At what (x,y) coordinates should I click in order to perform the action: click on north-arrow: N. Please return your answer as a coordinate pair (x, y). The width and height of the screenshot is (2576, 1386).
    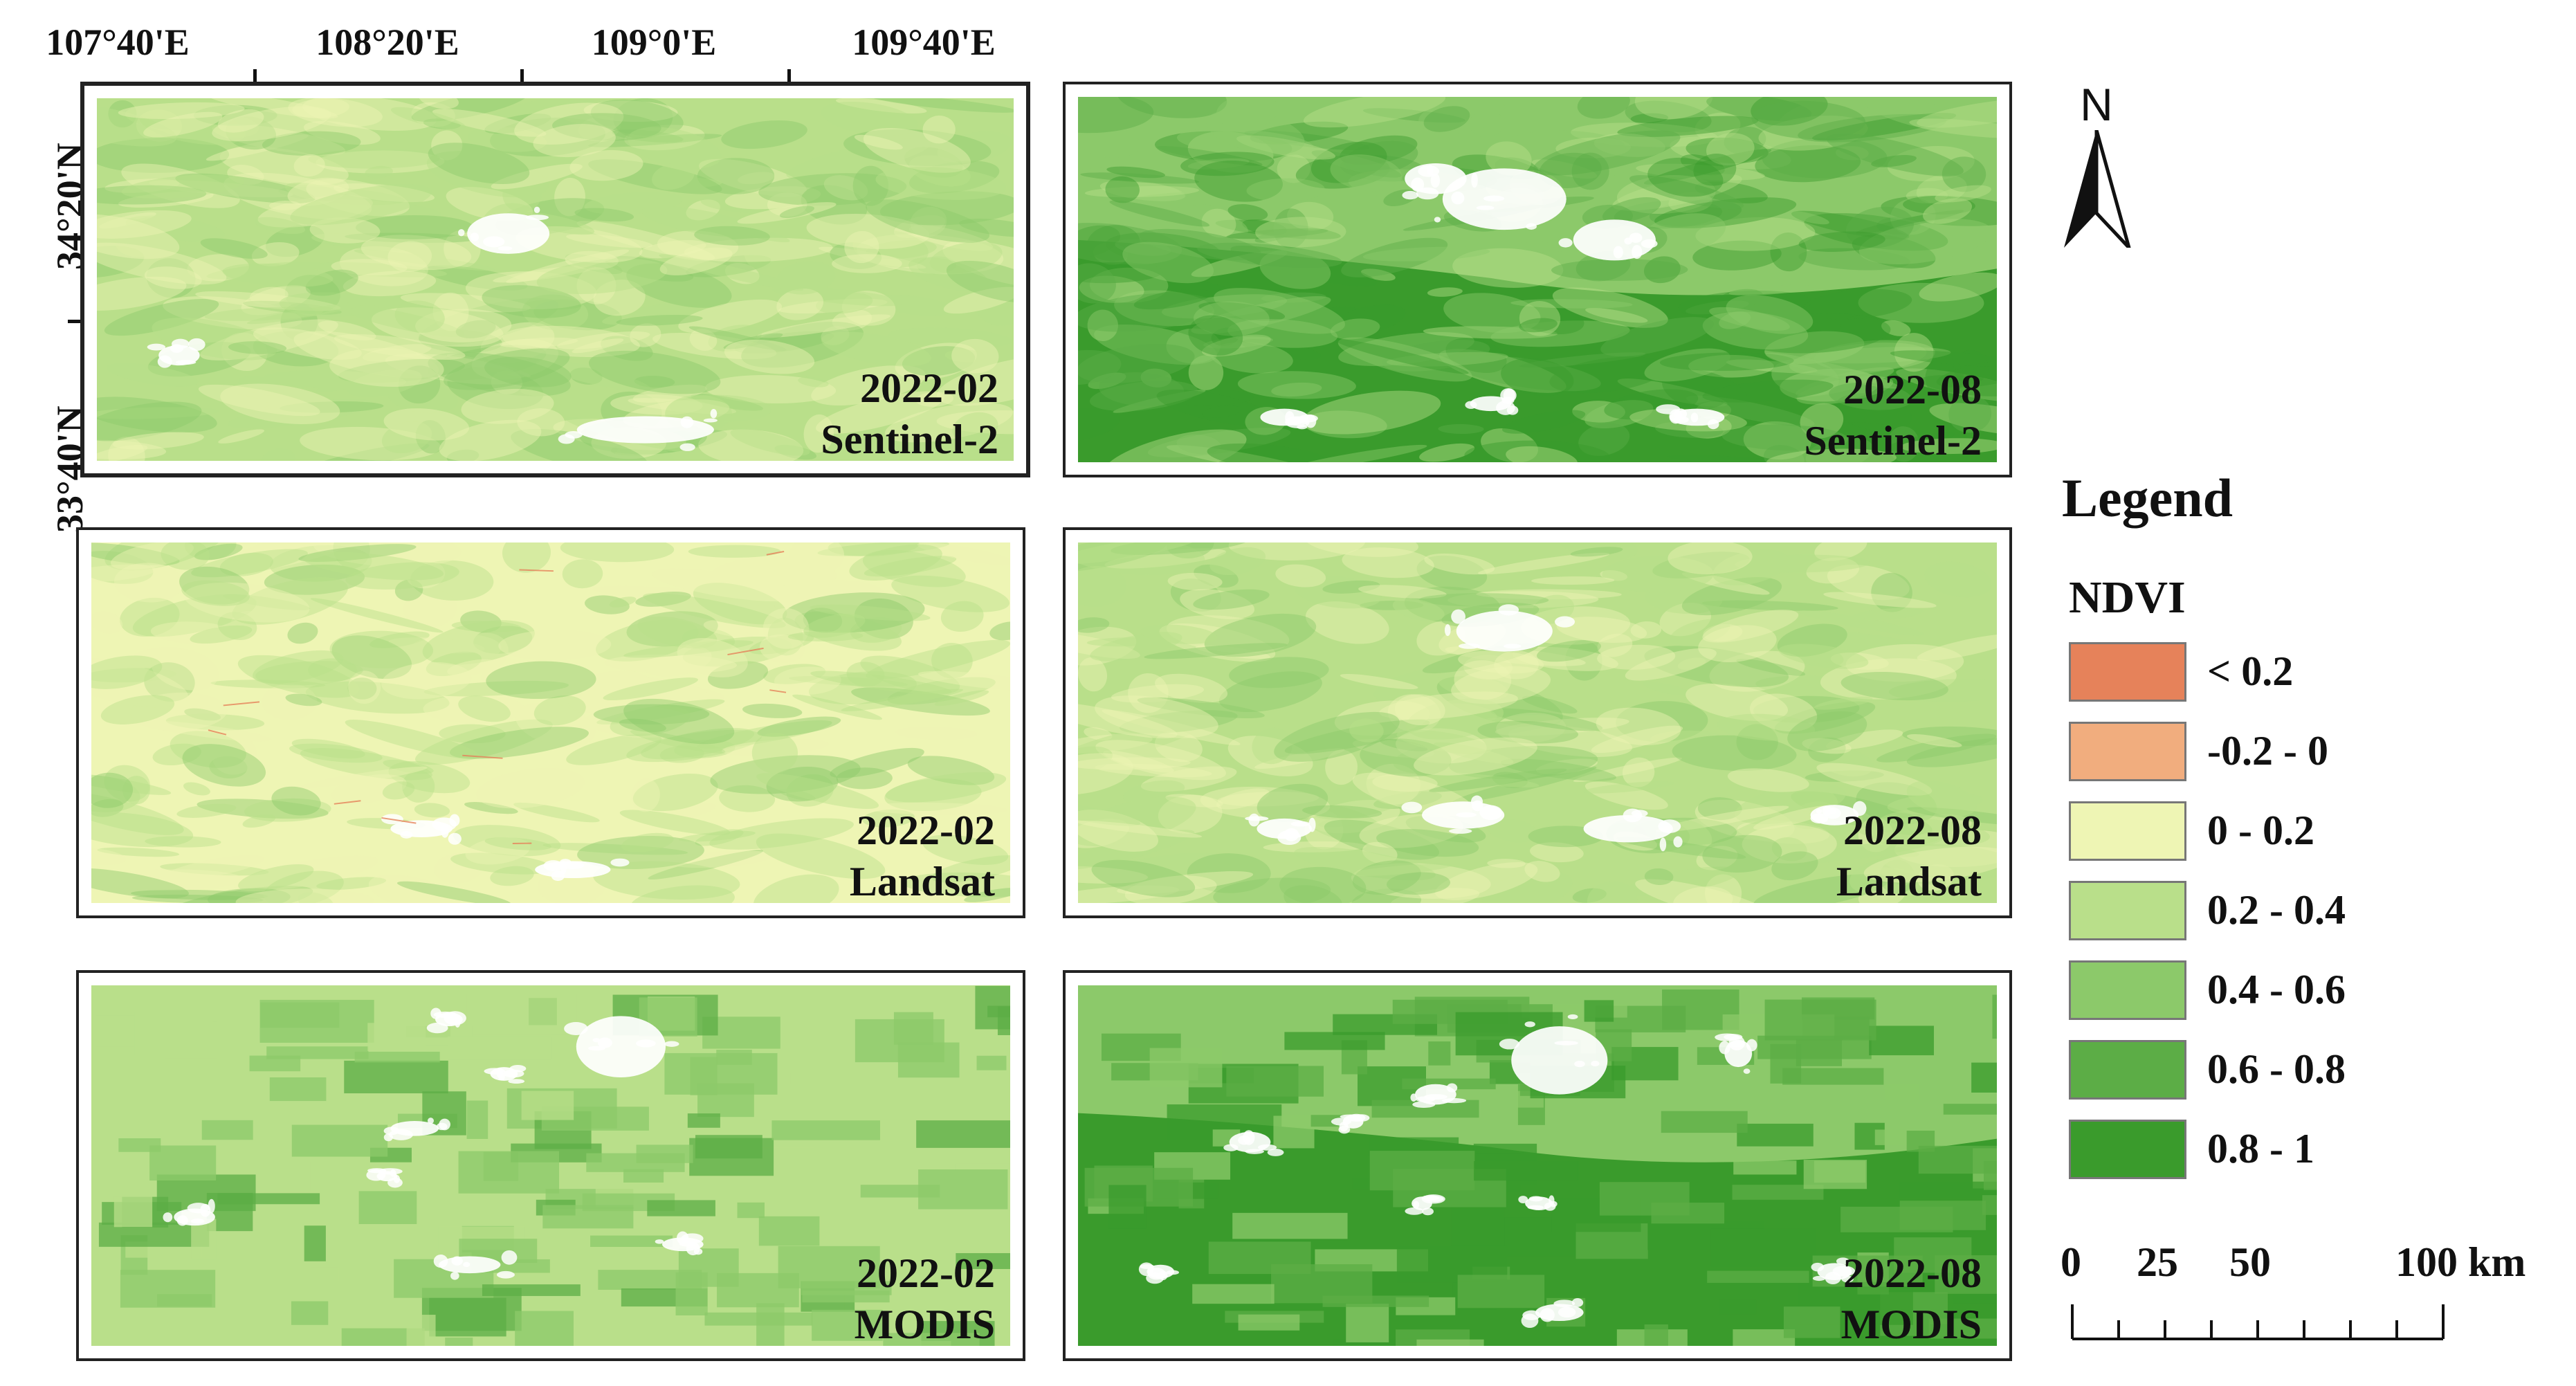
    Looking at the image, I should click on (2096, 165).